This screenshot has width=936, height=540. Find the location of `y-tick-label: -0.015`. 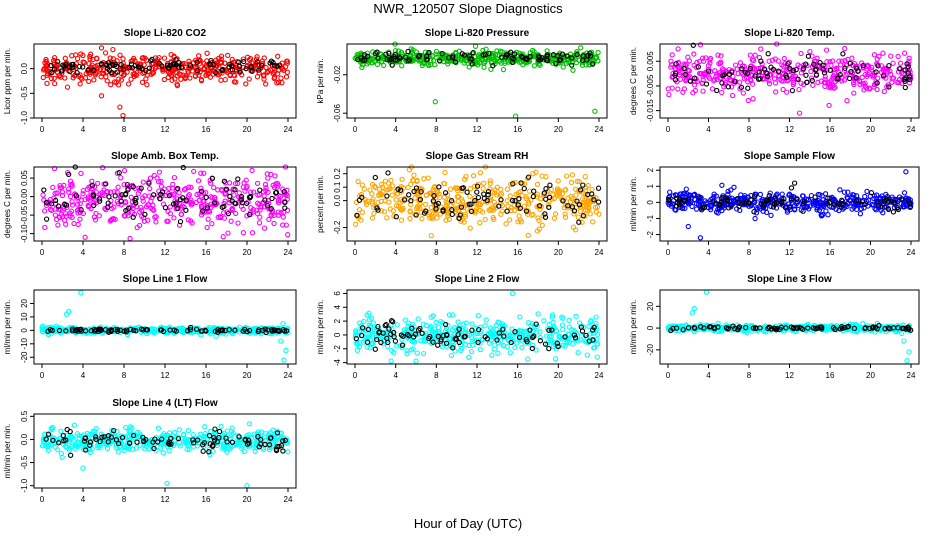

y-tick-label: -0.015 is located at coordinates (650, 110).